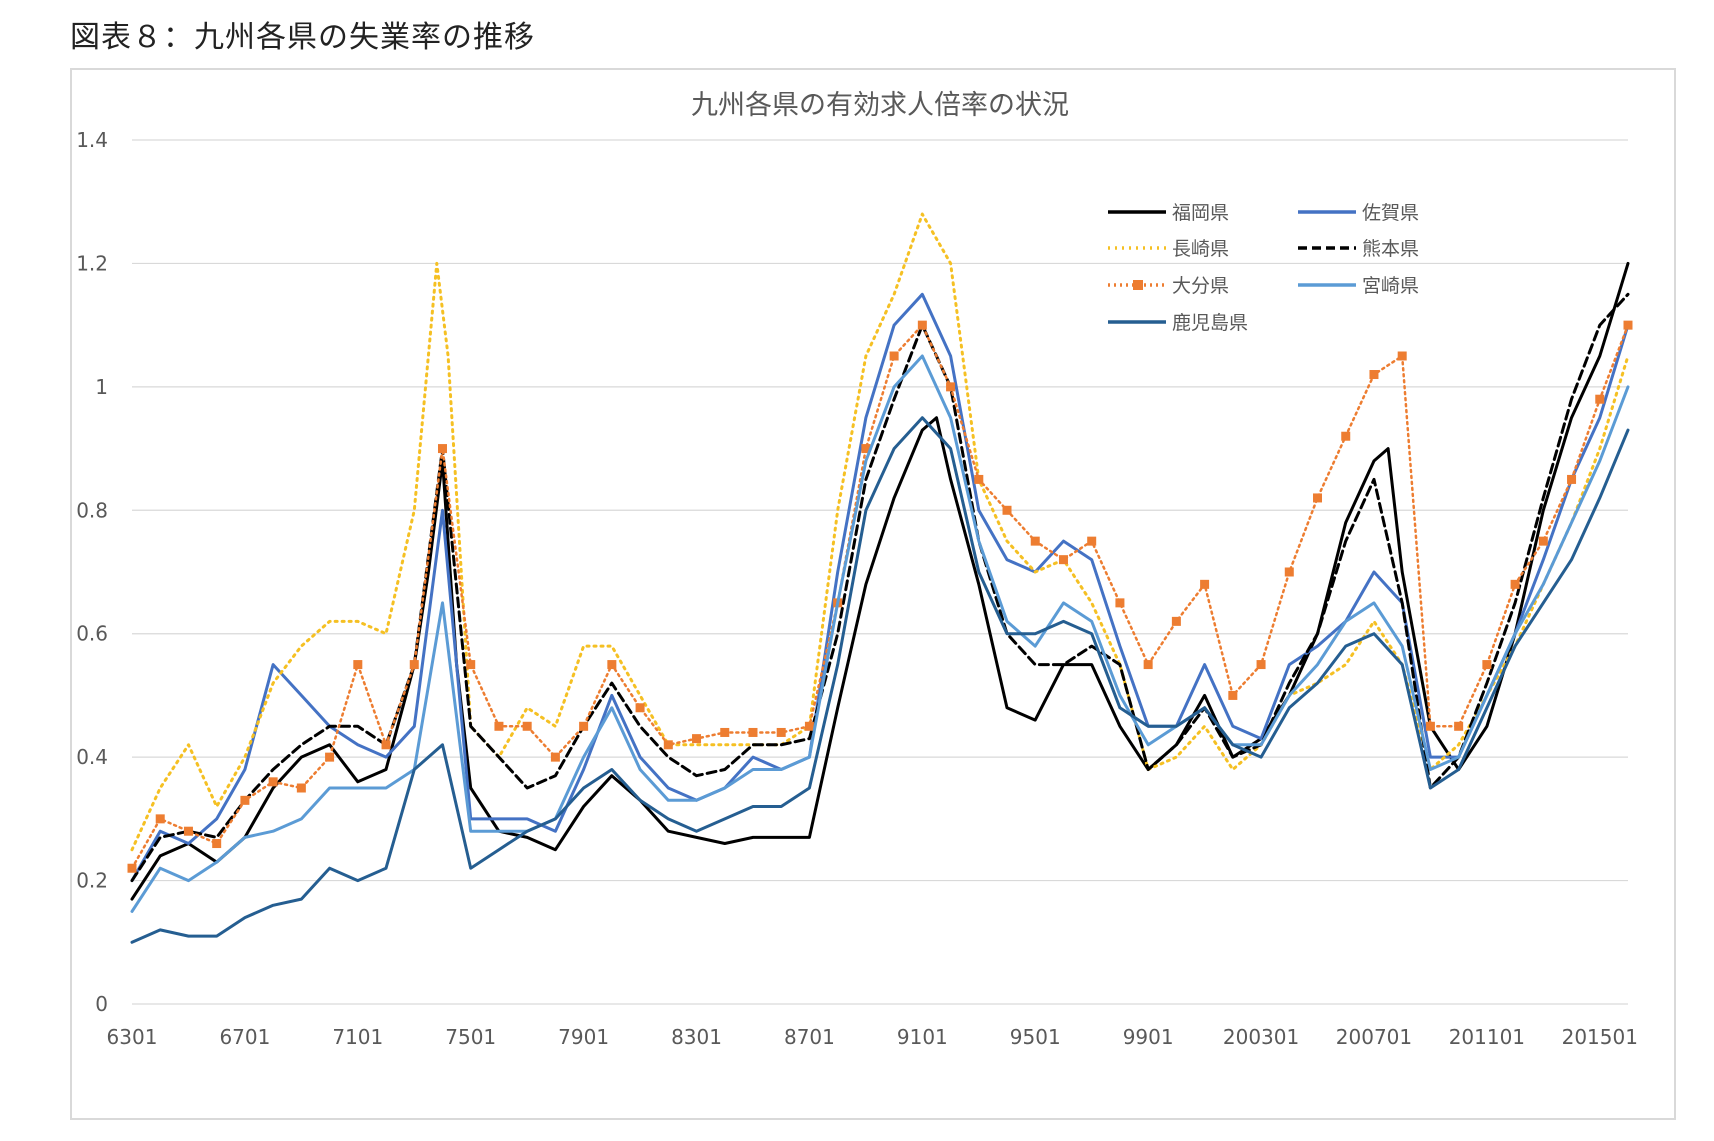 The image size is (1714, 1141). What do you see at coordinates (583, 1037) in the screenshot?
I see `x-tick-label: 7901` at bounding box center [583, 1037].